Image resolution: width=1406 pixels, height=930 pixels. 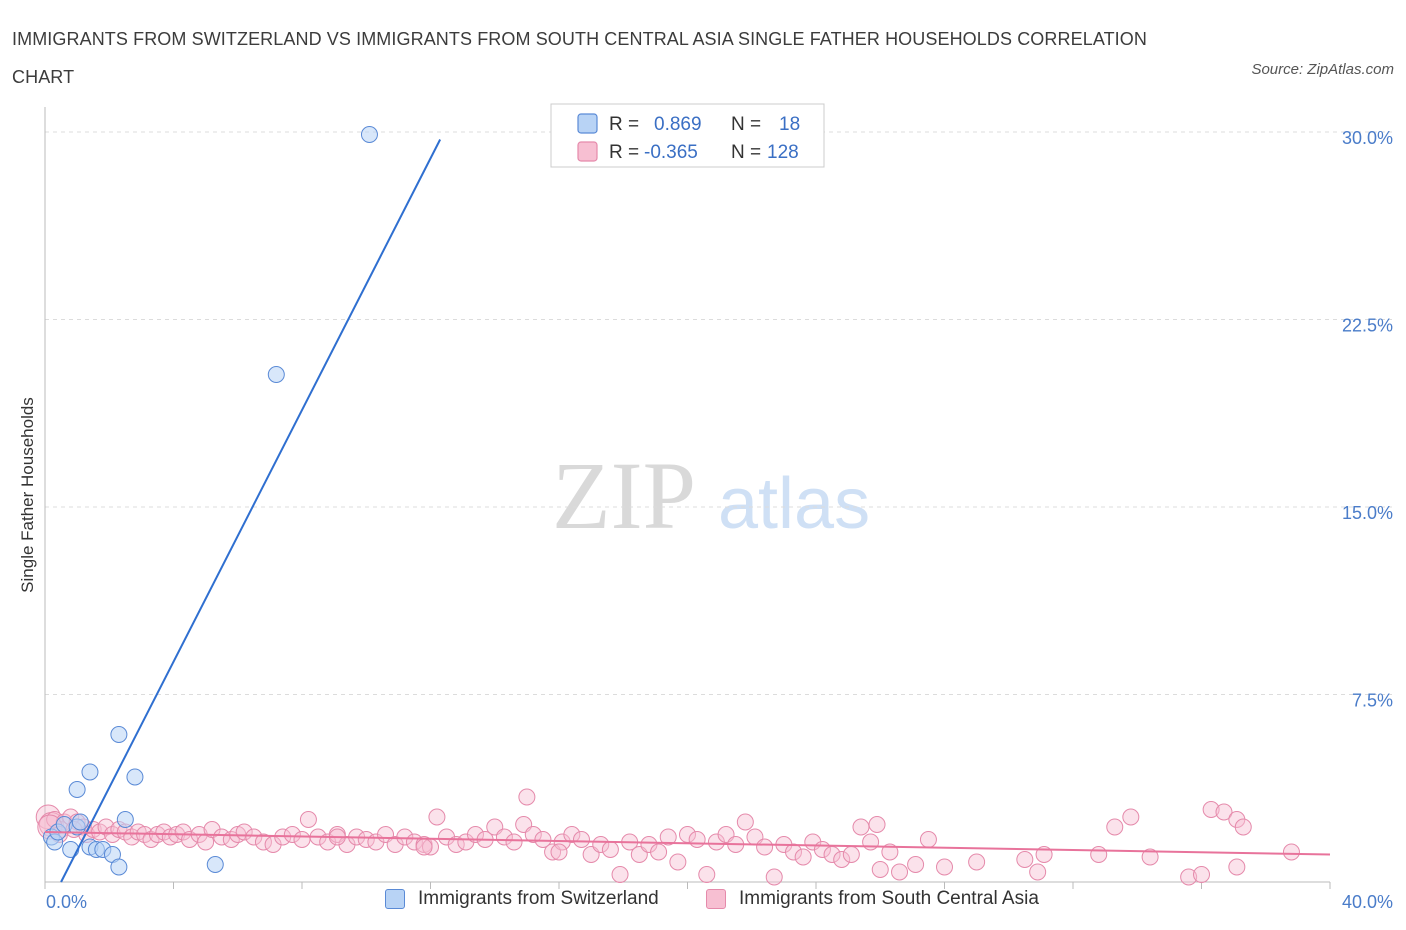 I want to click on legend-n-value-pink: 128, so click(x=783, y=152).